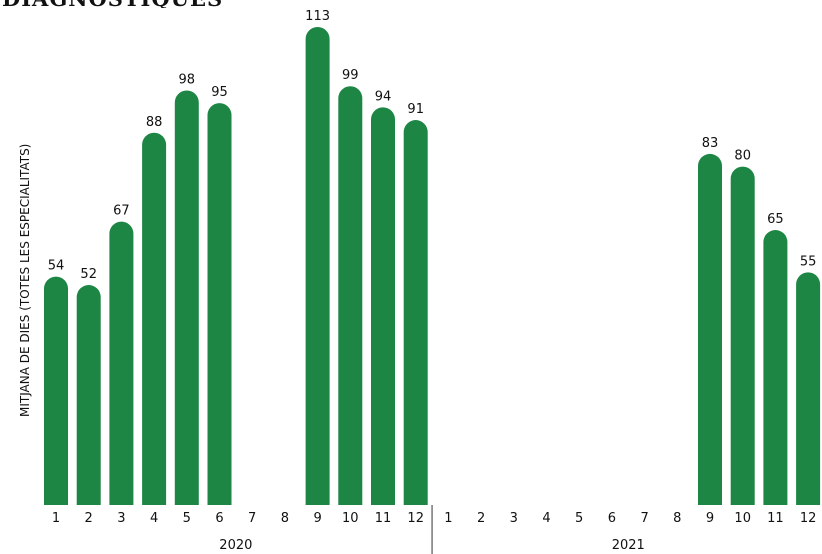  Describe the element at coordinates (235, 545) in the screenshot. I see `group-label-2020: 2020` at that location.